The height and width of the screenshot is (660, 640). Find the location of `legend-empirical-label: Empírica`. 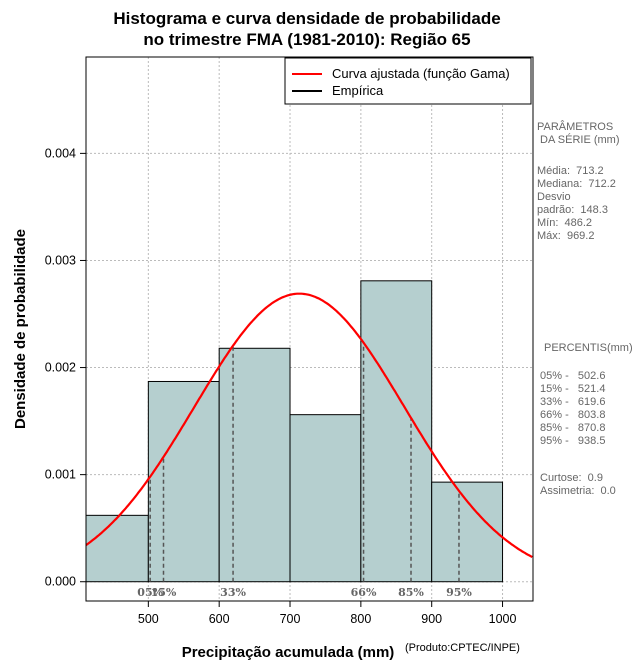

legend-empirical-label: Empírica is located at coordinates (358, 90).